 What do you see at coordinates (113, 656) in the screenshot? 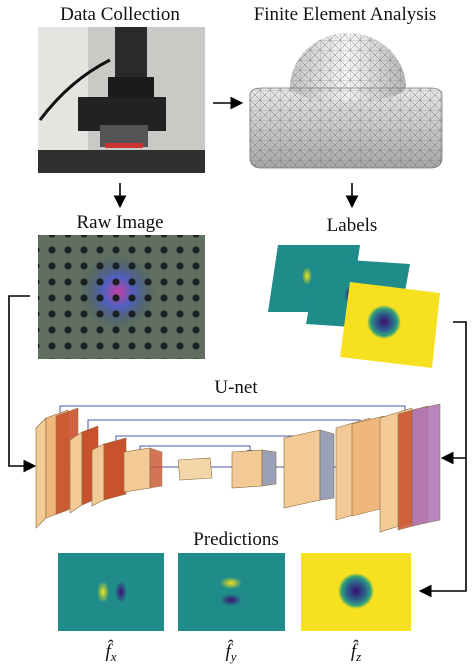
I see `output-subscript: x` at bounding box center [113, 656].